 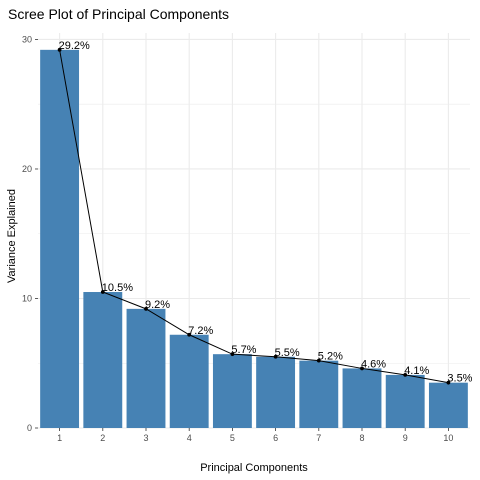 I want to click on data-label-pc-9: 4.1%, so click(x=416, y=371).